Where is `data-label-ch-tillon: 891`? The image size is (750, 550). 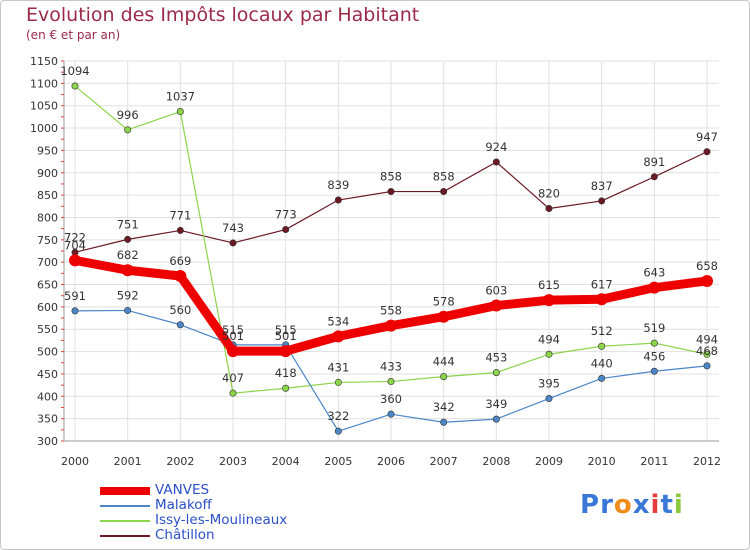
data-label-ch-tillon: 891 is located at coordinates (654, 162).